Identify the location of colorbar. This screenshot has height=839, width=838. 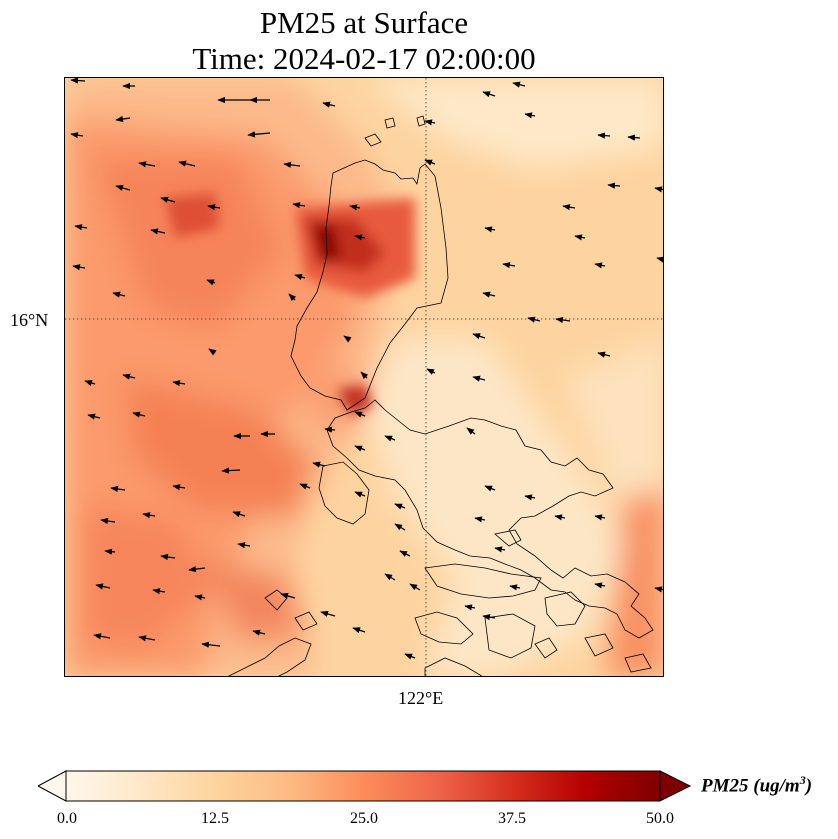
(365, 786).